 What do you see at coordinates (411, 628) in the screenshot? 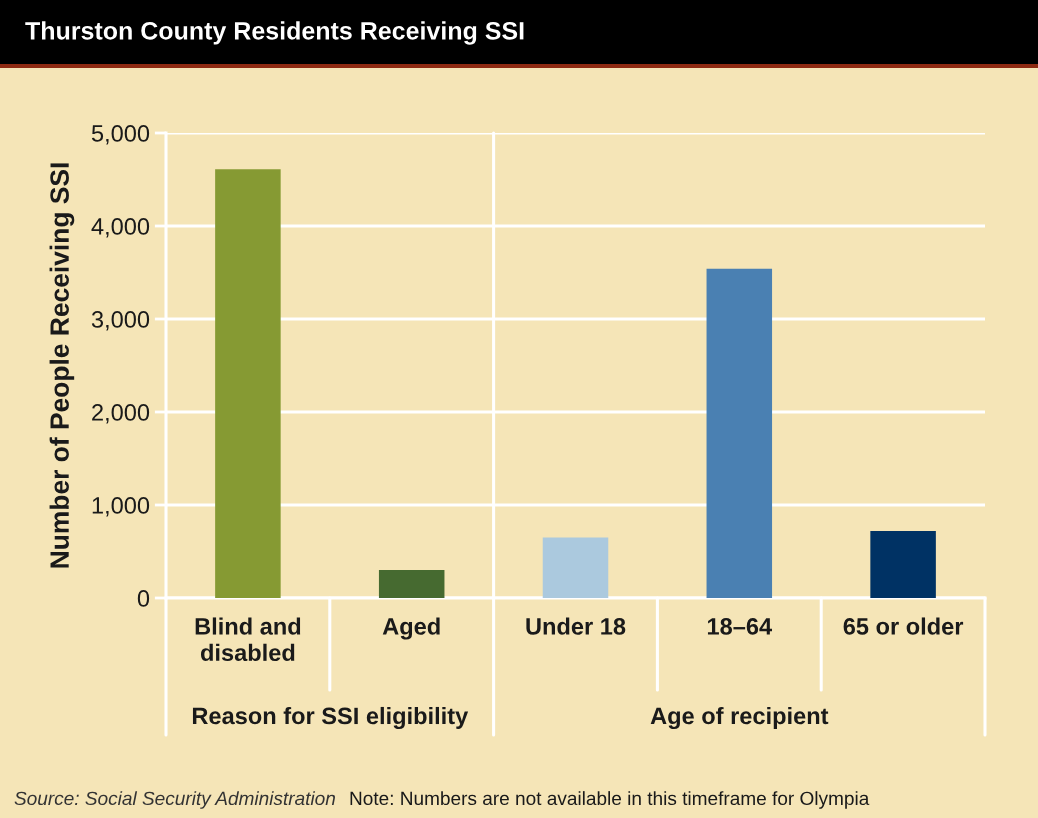
I see `x-tick-label: Aged` at bounding box center [411, 628].